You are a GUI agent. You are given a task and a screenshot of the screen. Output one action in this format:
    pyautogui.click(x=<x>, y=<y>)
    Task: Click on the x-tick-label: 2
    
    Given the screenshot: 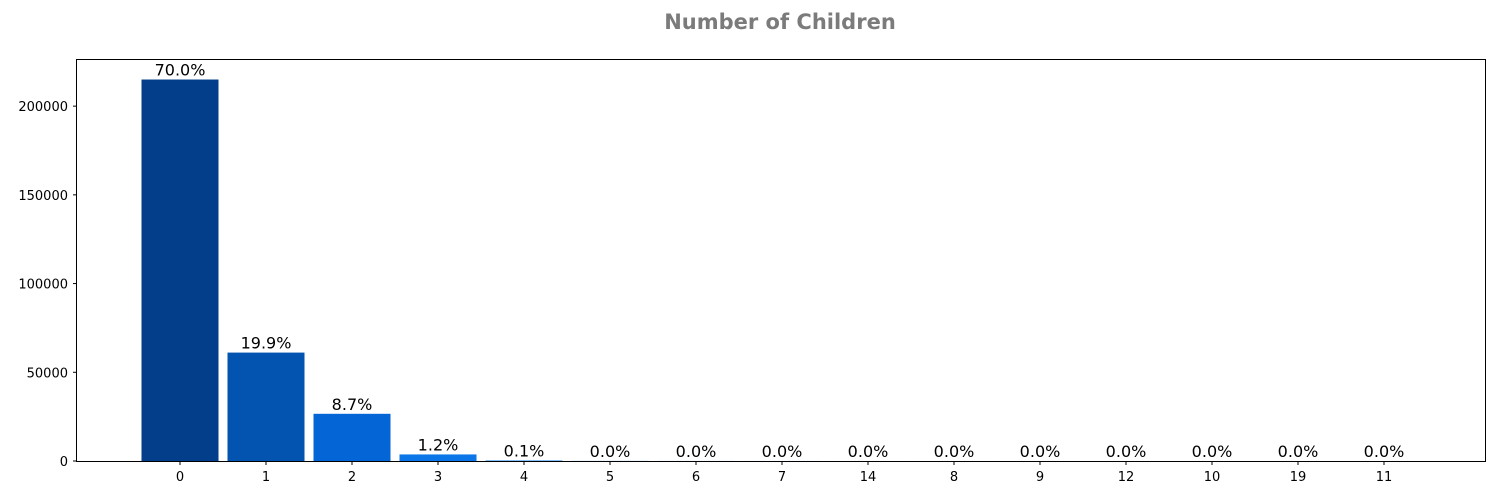 What is the action you would take?
    pyautogui.click(x=352, y=477)
    